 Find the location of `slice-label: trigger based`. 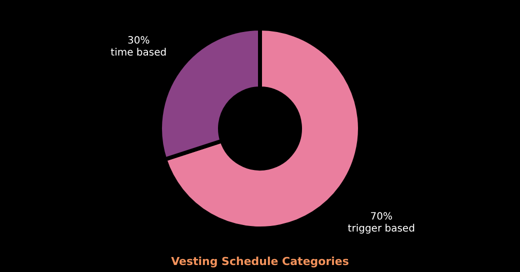

slice-label: trigger based is located at coordinates (381, 229).